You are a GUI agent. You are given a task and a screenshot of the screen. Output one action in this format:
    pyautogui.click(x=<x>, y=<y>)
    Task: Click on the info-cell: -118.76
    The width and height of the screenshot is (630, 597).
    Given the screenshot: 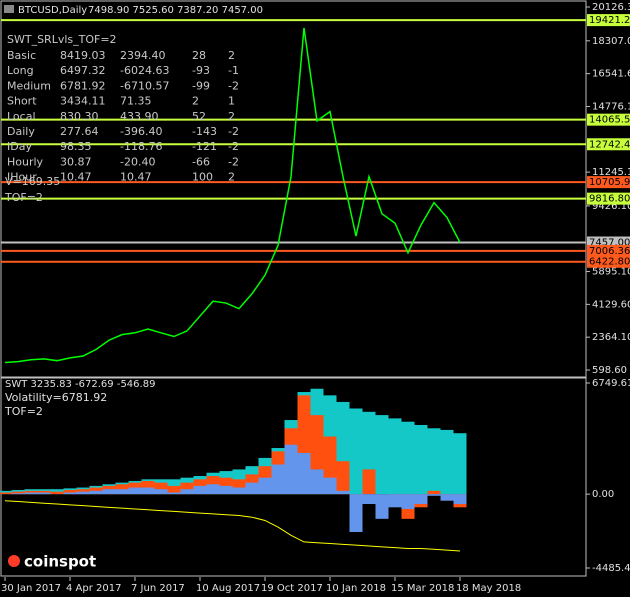 What is the action you would take?
    pyautogui.click(x=141, y=146)
    